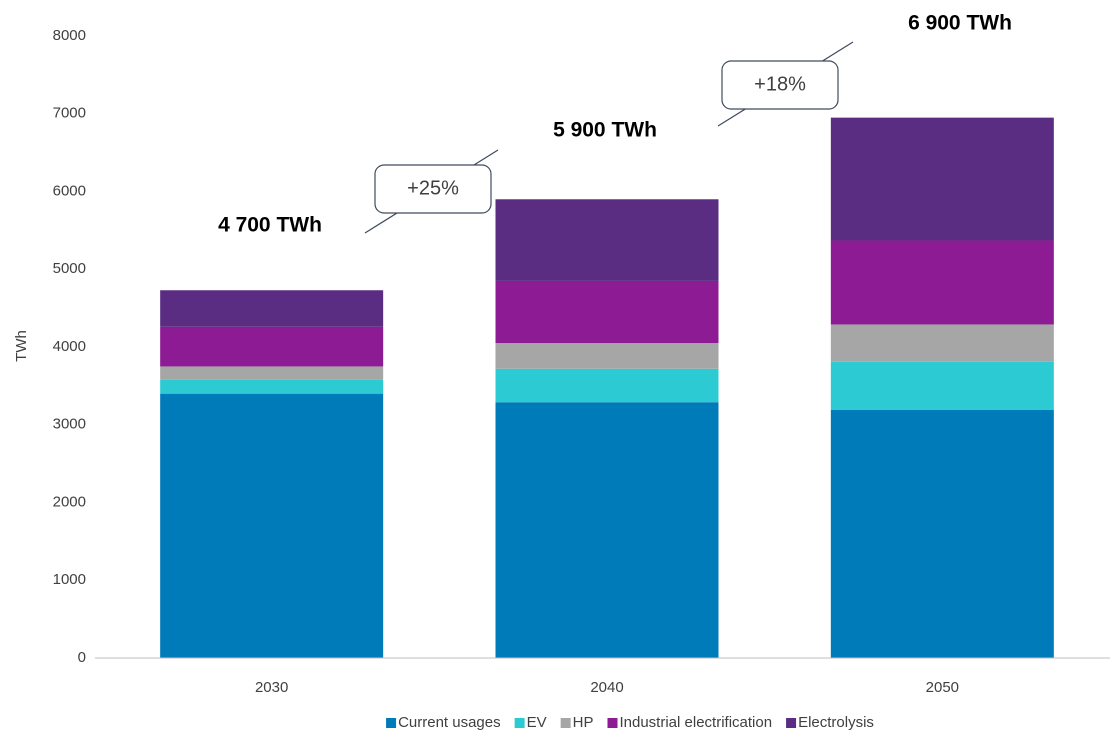 The width and height of the screenshot is (1112, 738). What do you see at coordinates (960, 23) in the screenshot?
I see `total-label: 6 900 TWh` at bounding box center [960, 23].